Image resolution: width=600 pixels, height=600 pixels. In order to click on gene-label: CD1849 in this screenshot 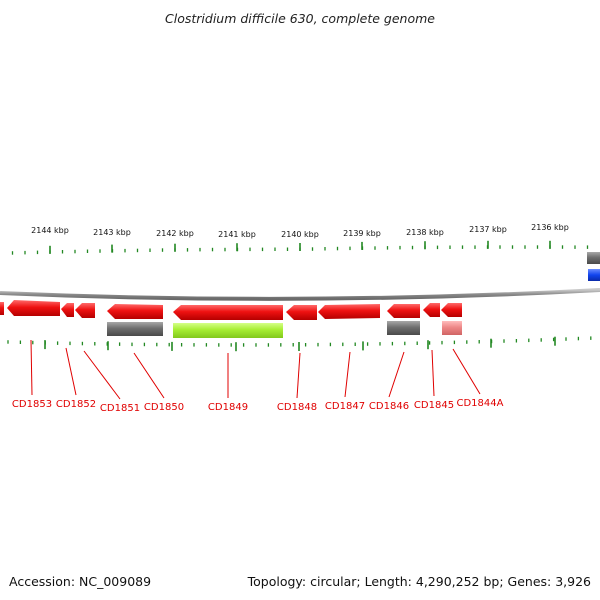, I will do `click(228, 407)`.